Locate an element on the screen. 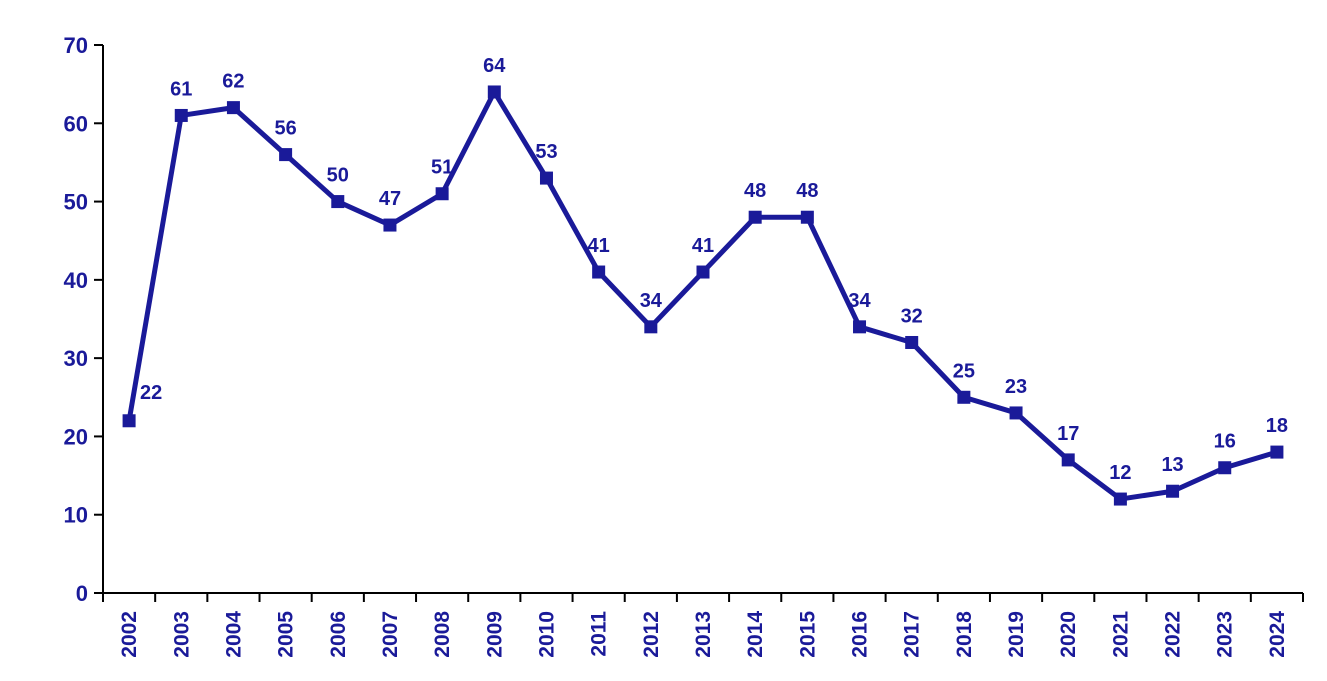 The image size is (1327, 681). x-tick-label: 2020 is located at coordinates (1068, 634).